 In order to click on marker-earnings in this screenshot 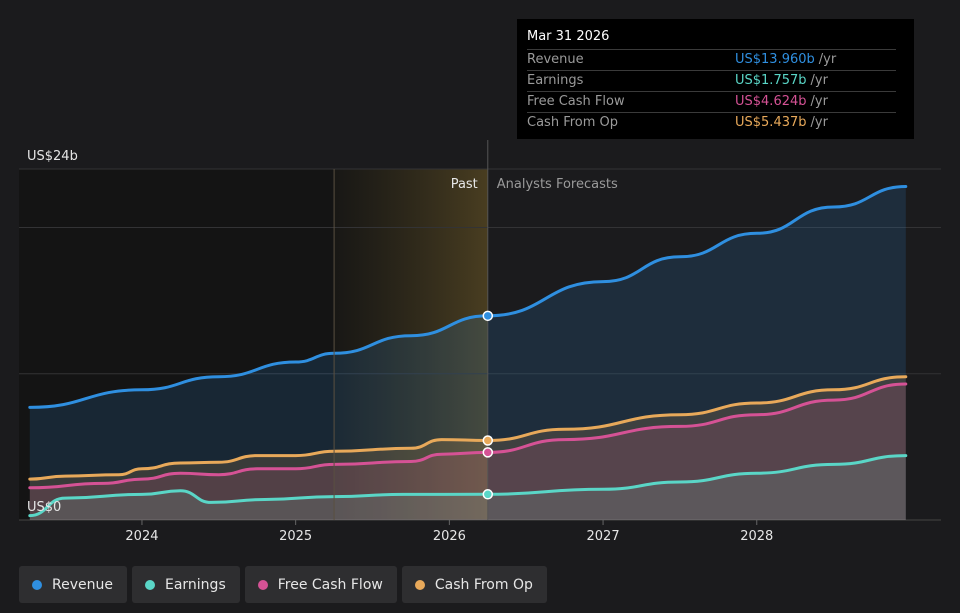, I will do `click(488, 494)`.